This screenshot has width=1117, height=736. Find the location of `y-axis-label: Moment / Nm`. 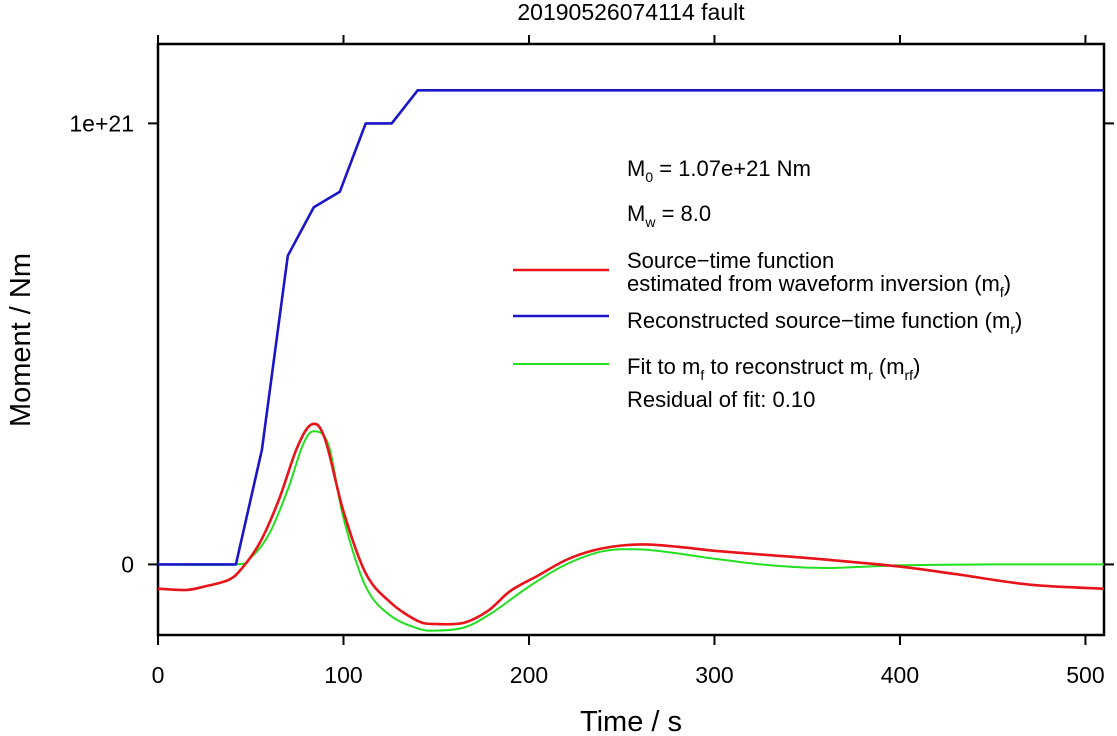

y-axis-label: Moment / Nm is located at coordinates (21, 340).